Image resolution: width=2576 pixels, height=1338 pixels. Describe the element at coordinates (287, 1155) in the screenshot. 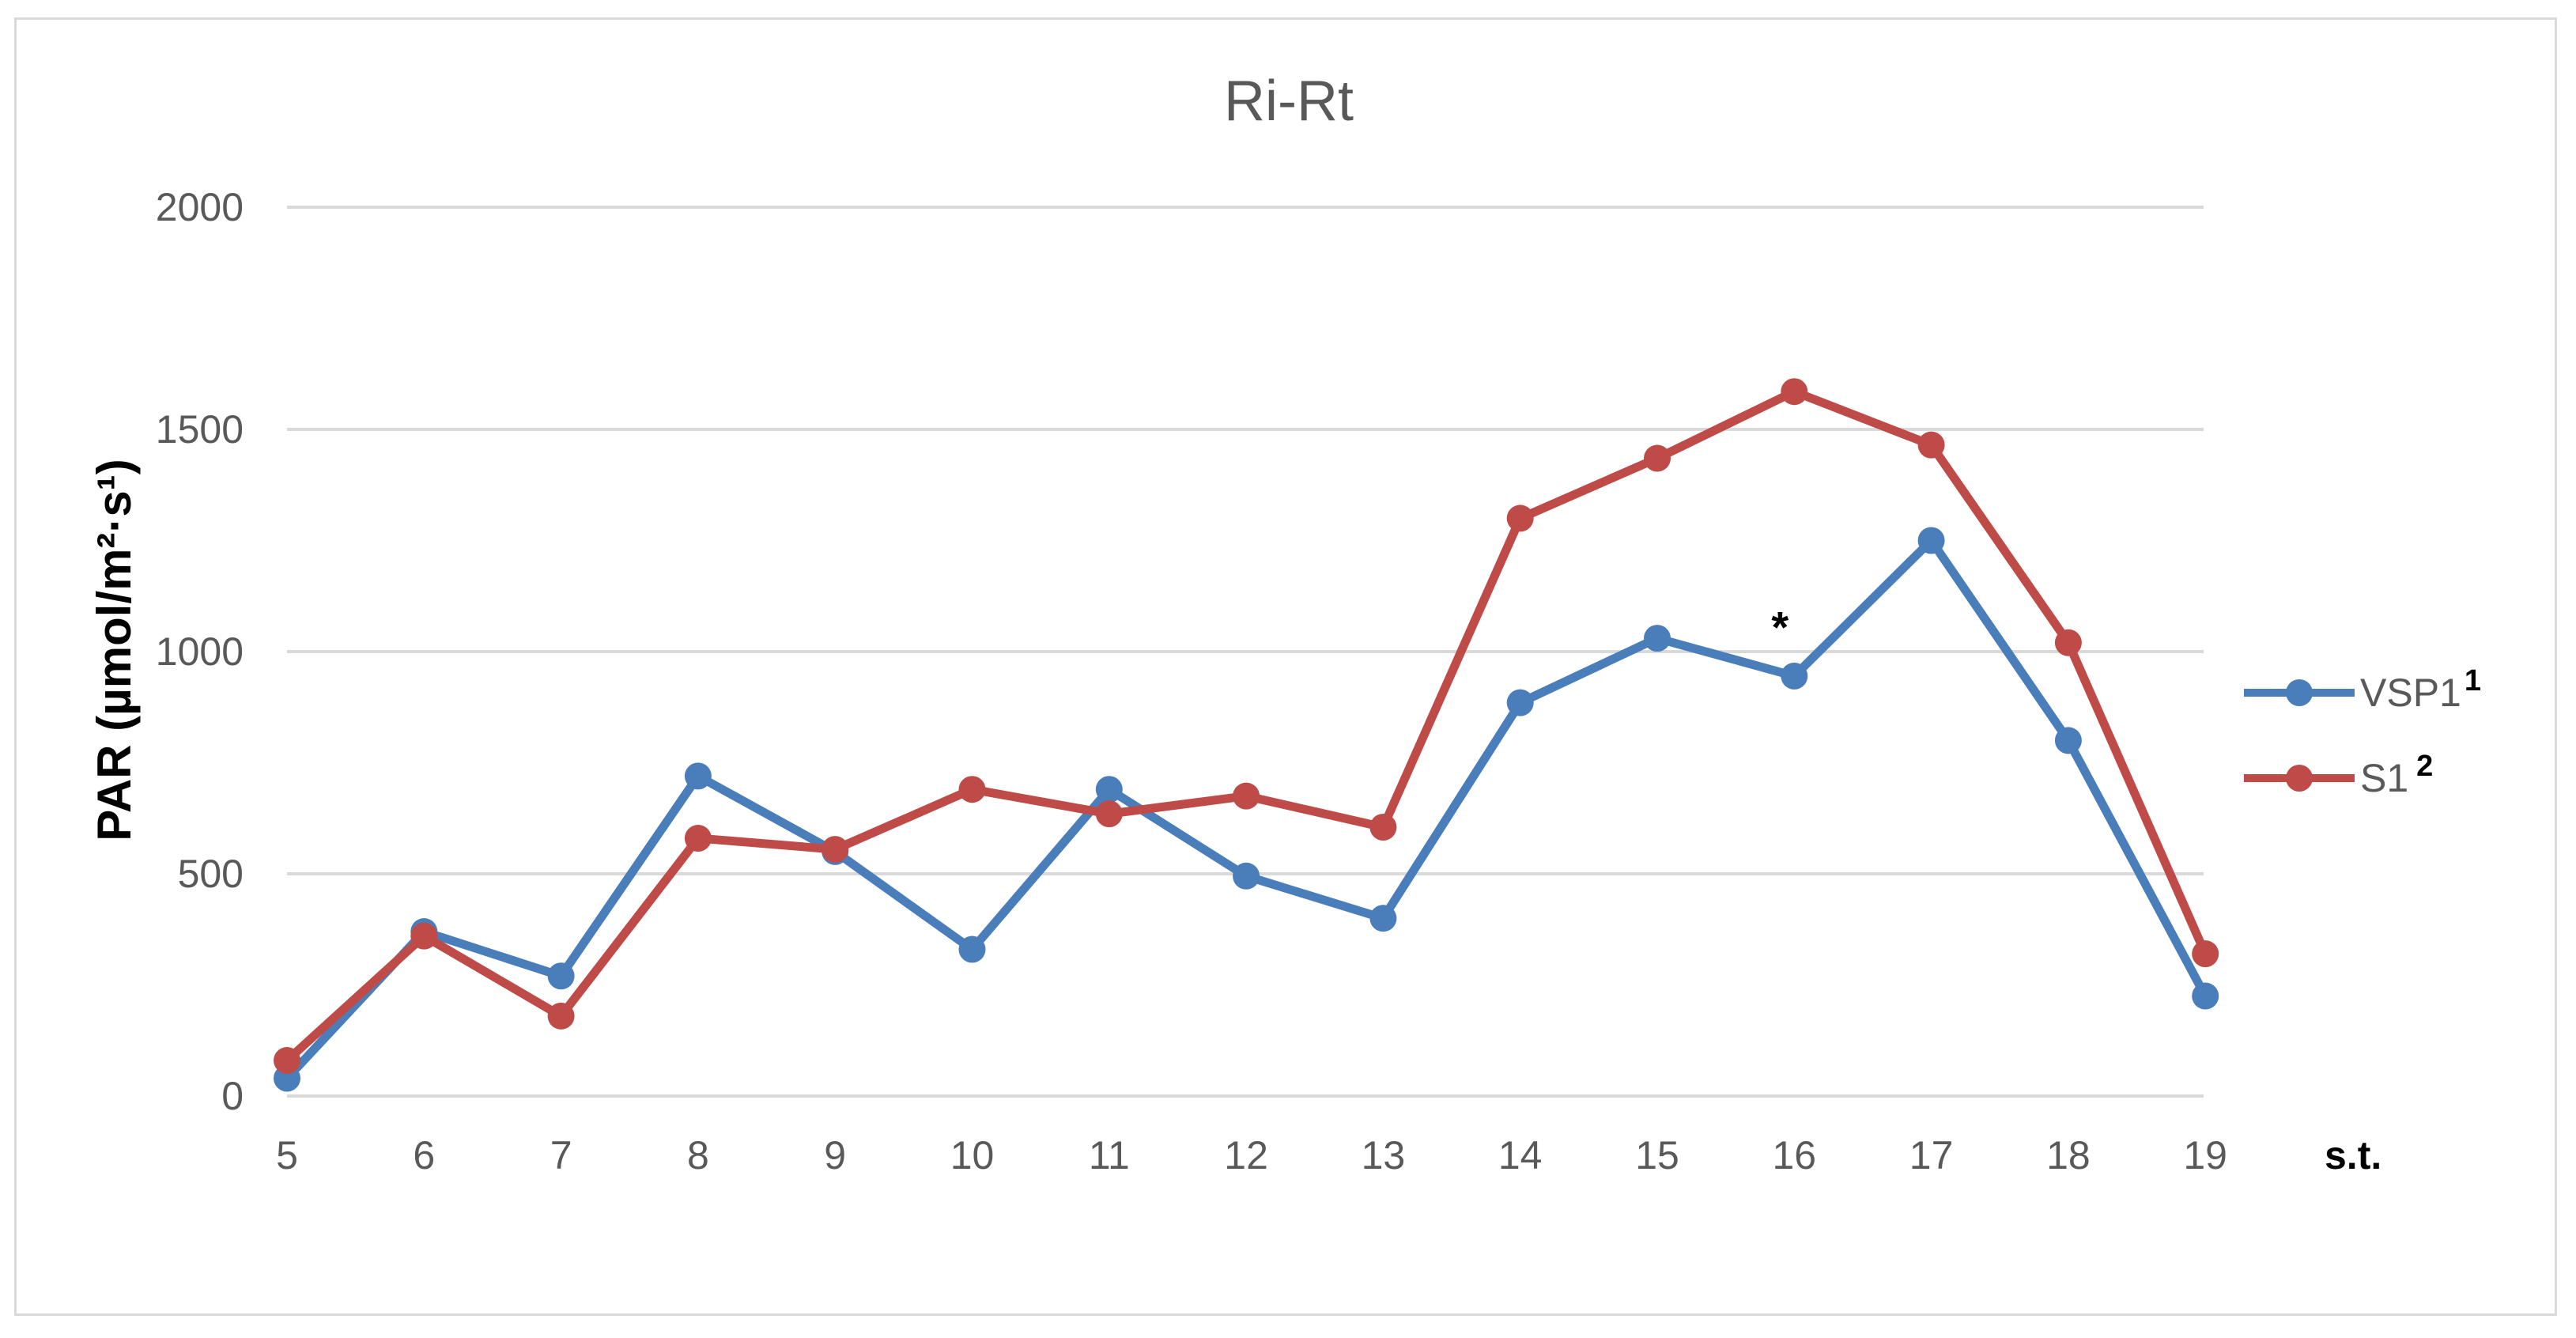

I see `x-tick-label: 5` at that location.